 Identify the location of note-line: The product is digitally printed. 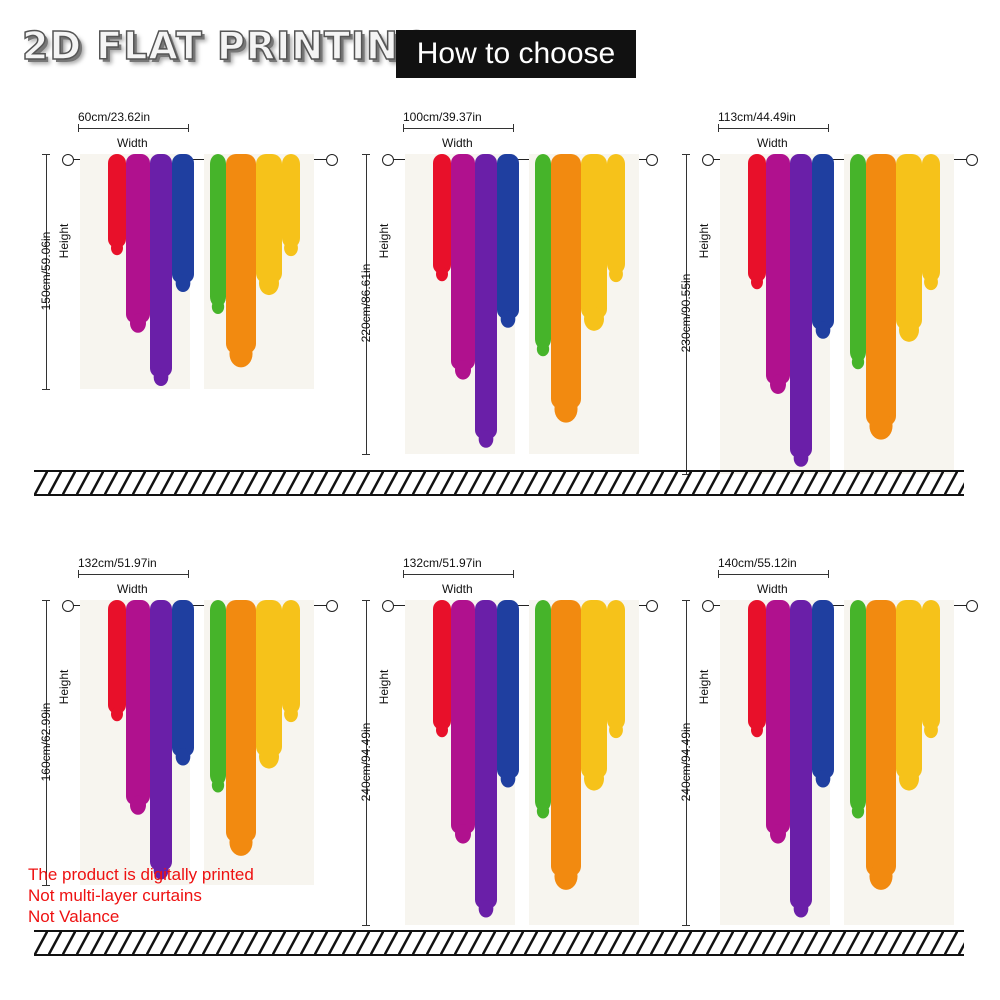
(141, 874).